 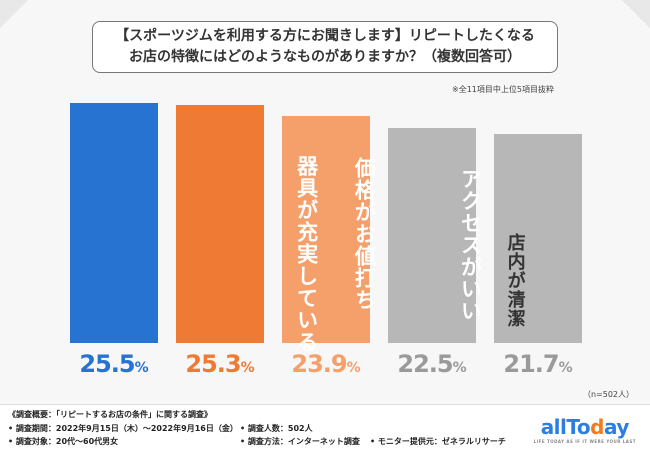 What do you see at coordinates (470, 245) in the screenshot?
I see `bar-label-text: アクセスがいい` at bounding box center [470, 245].